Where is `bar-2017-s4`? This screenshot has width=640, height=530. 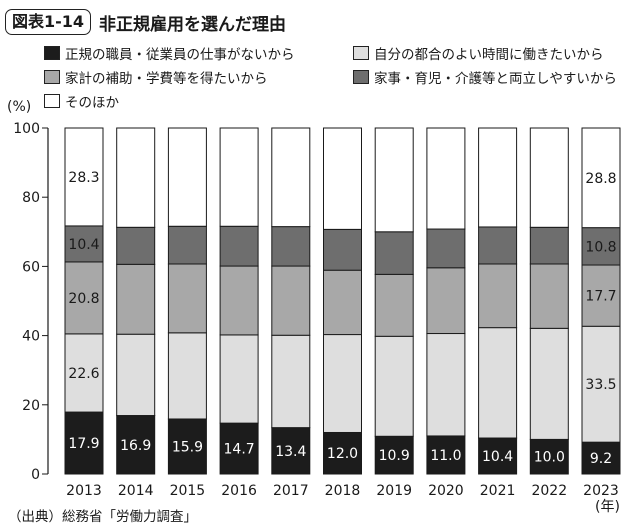
bar-2017-s4 is located at coordinates (291, 246).